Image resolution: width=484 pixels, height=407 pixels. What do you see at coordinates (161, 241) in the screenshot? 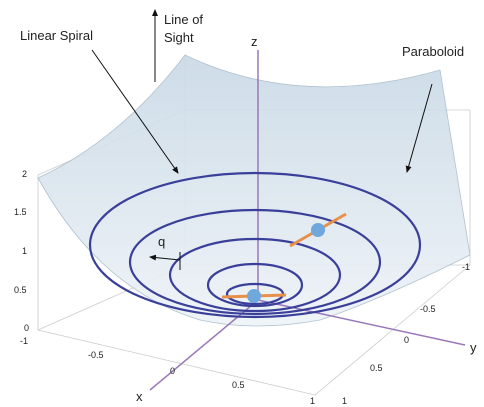
I see `label: q` at bounding box center [161, 241].